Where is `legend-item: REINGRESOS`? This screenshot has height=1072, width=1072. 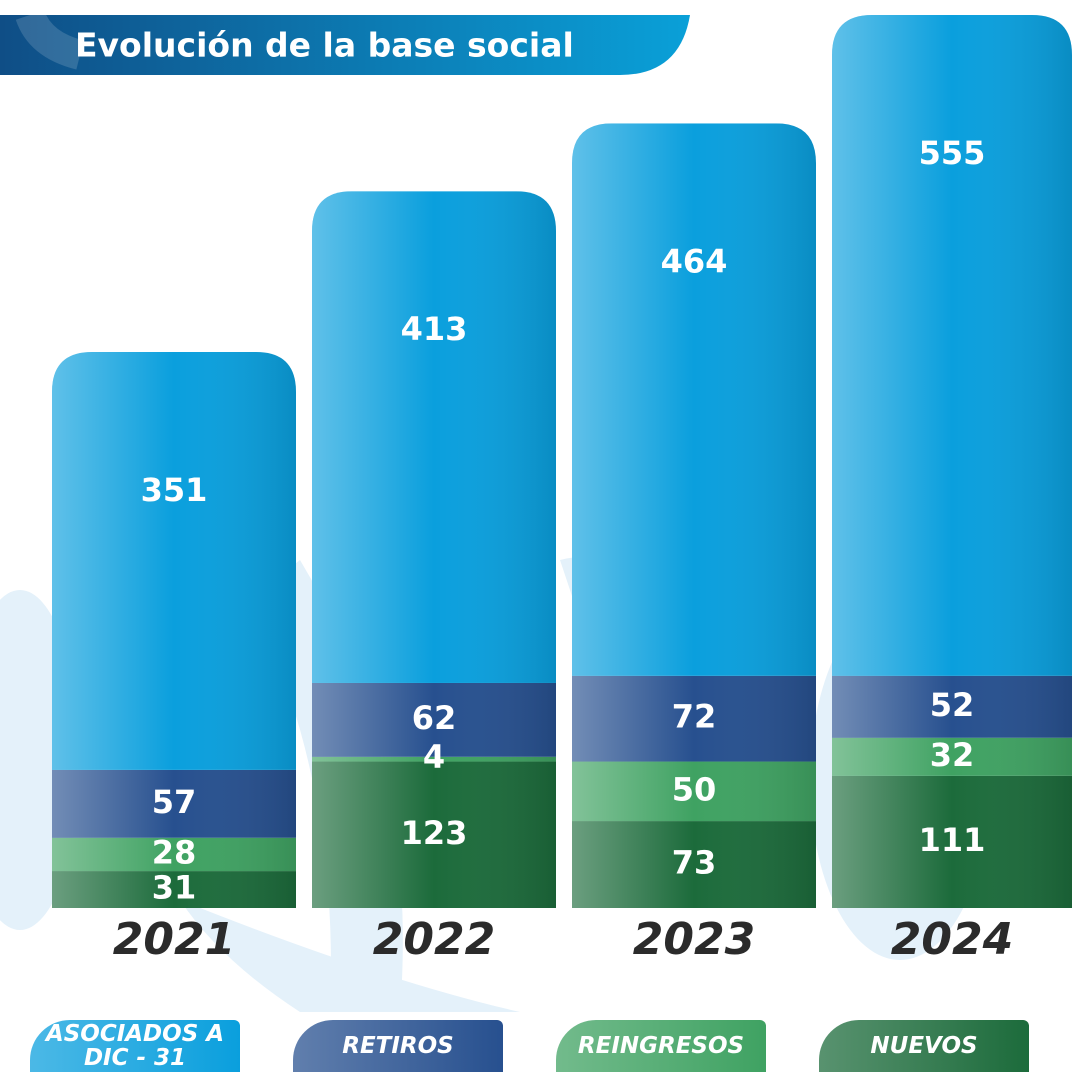
legend-item: REINGRESOS is located at coordinates (661, 1046).